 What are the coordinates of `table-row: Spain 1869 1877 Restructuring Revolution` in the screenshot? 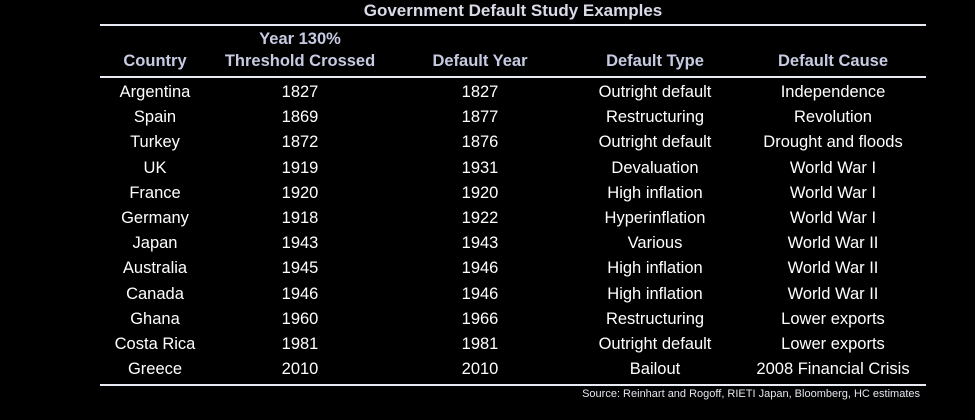 It's located at (513, 117).